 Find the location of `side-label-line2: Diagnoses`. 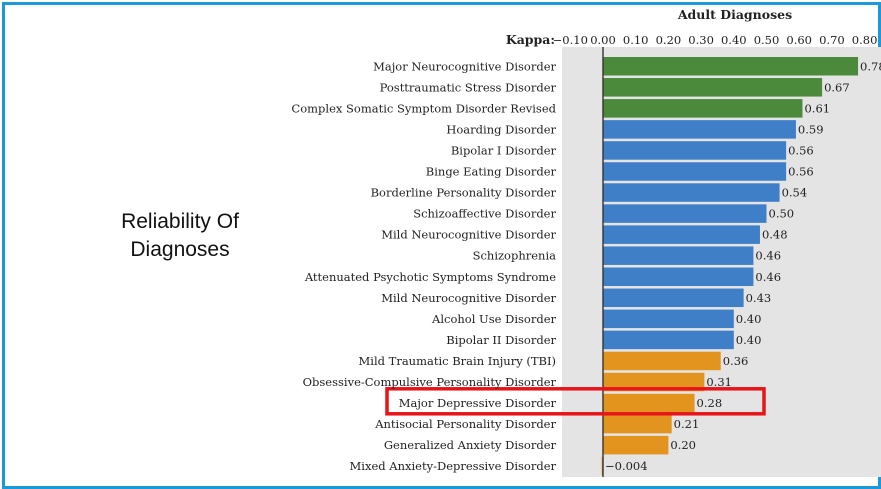

side-label-line2: Diagnoses is located at coordinates (180, 249).